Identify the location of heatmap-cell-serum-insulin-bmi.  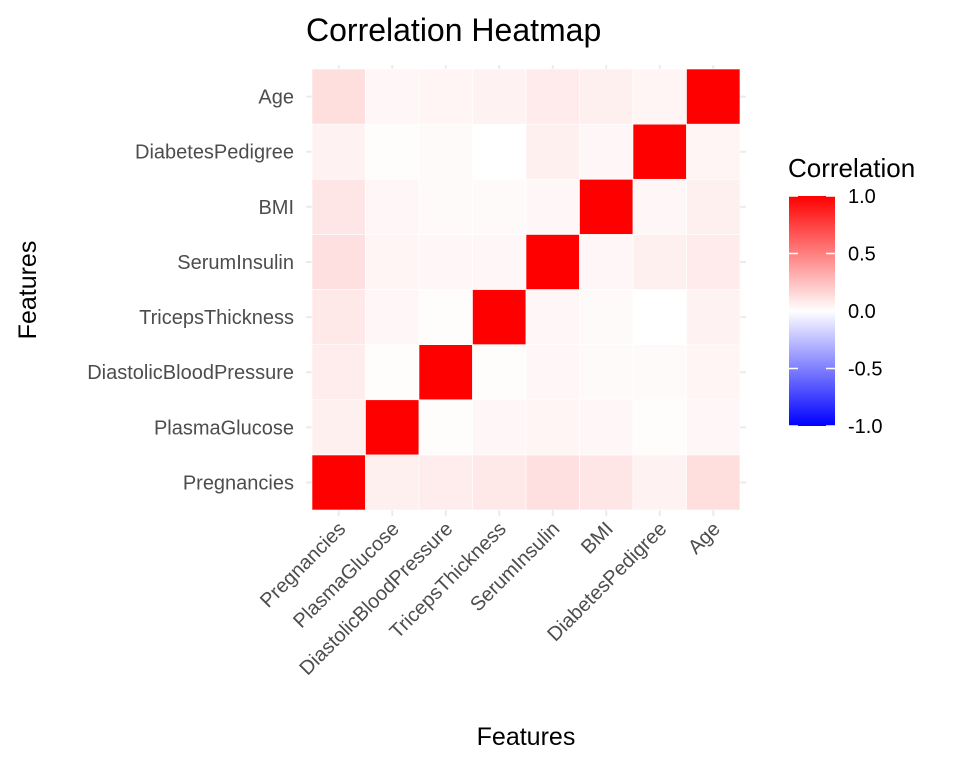
(606, 262).